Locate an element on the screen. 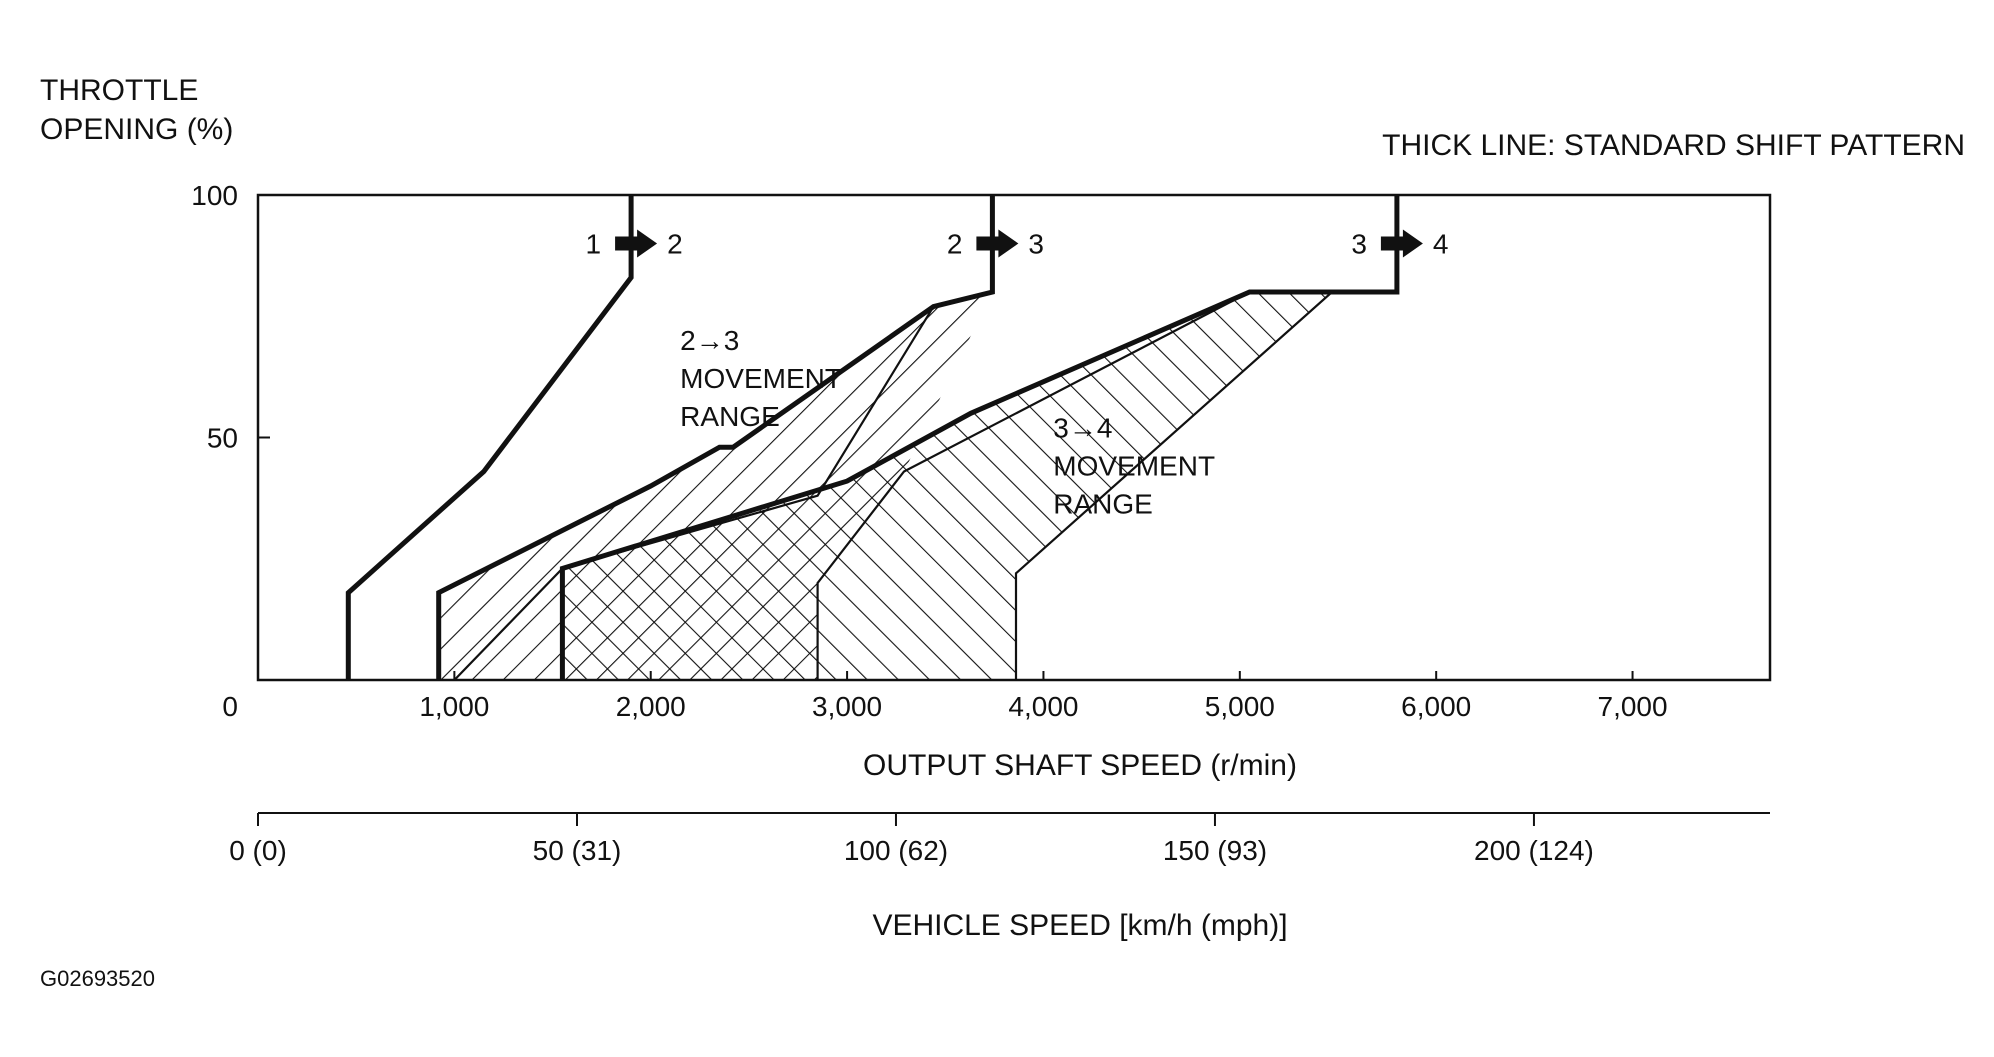 This screenshot has width=1994, height=1057. y-axis-title-line1: THROTTLE is located at coordinates (119, 90).